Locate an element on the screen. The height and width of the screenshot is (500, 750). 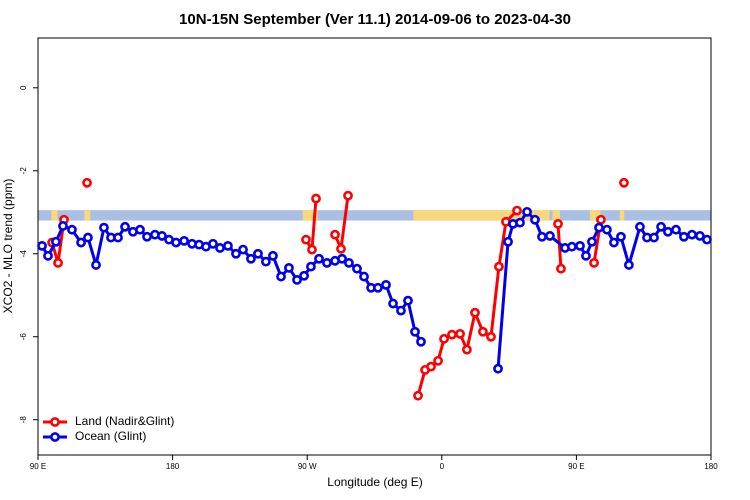
y-tick-label: -6 is located at coordinates (23, 337).